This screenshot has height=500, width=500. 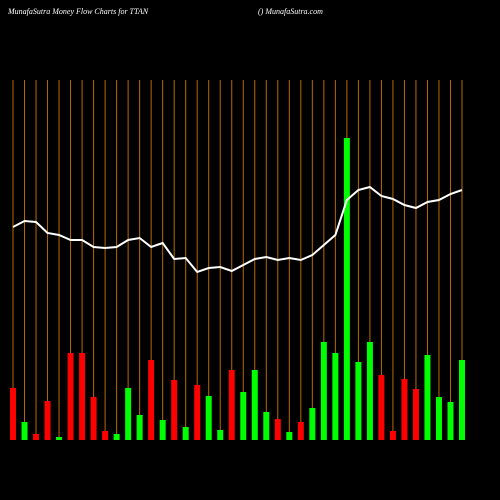 What do you see at coordinates (78, 11) in the screenshot?
I see `chart-title: MunafaSutra Money Flow Charts for TTAN` at bounding box center [78, 11].